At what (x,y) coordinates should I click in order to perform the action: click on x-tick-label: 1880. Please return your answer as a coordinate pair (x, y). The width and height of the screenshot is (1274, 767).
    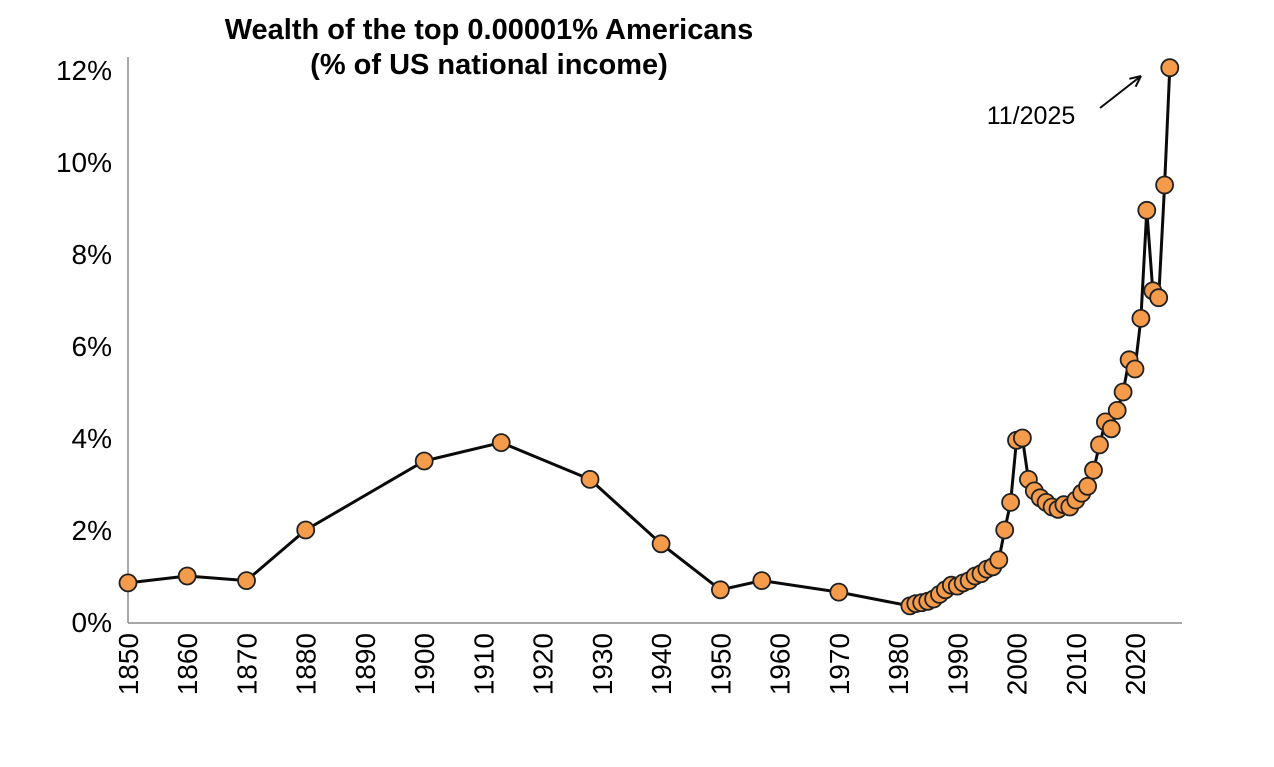
    Looking at the image, I should click on (306, 664).